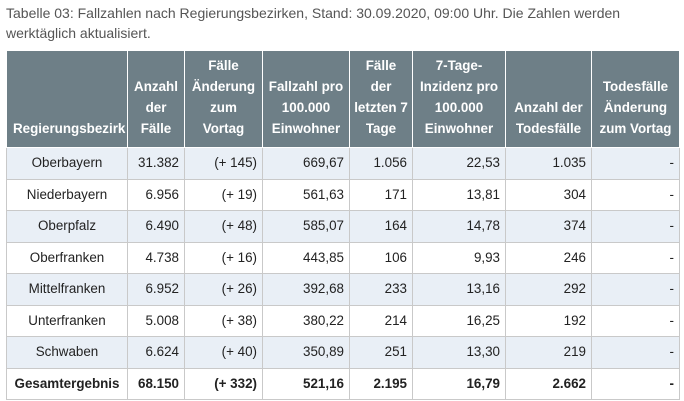 Image resolution: width=684 pixels, height=401 pixels. Describe the element at coordinates (381, 383) in the screenshot. I see `cell-faelle-7-tage: 2.195` at that location.